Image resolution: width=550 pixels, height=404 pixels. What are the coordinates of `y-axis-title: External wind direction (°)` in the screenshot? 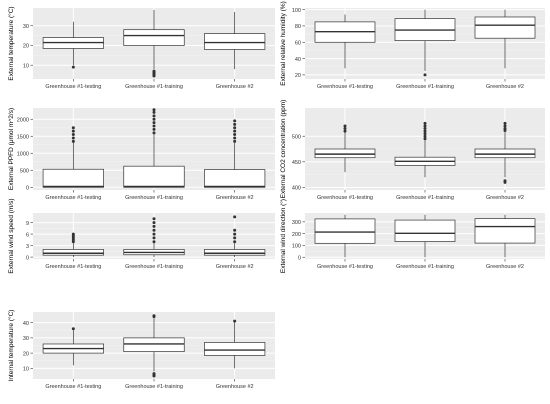 It's located at (283, 236).